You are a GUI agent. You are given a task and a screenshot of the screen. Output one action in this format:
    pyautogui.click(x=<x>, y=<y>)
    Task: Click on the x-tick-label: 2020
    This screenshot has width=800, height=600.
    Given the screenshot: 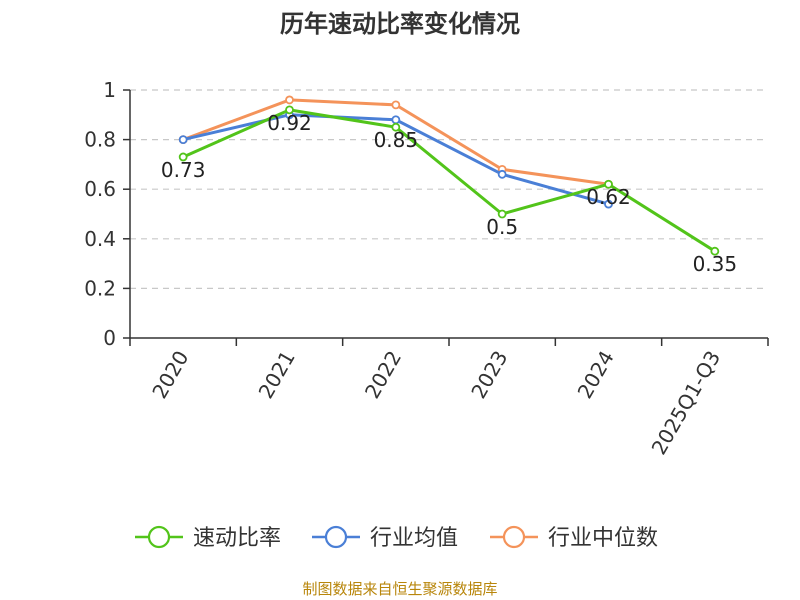 What is the action you would take?
    pyautogui.click(x=170, y=375)
    